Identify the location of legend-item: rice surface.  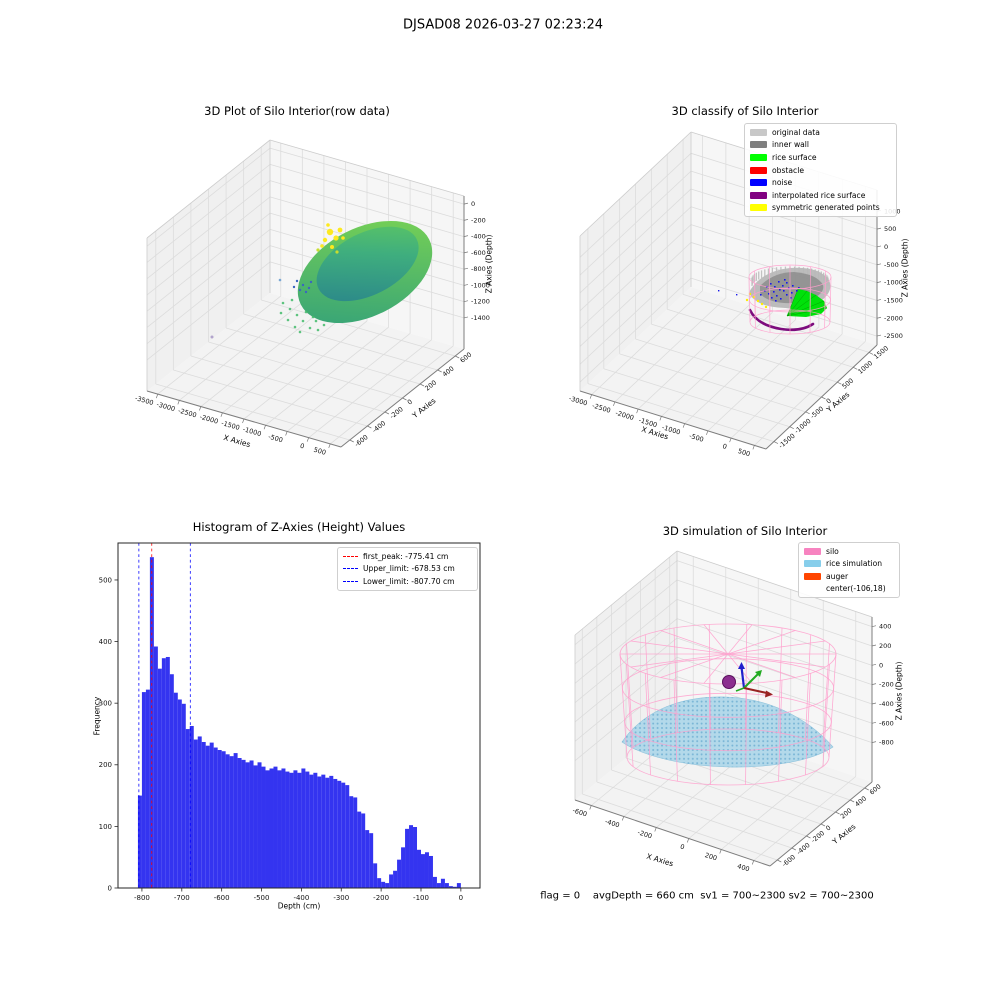
(820, 157).